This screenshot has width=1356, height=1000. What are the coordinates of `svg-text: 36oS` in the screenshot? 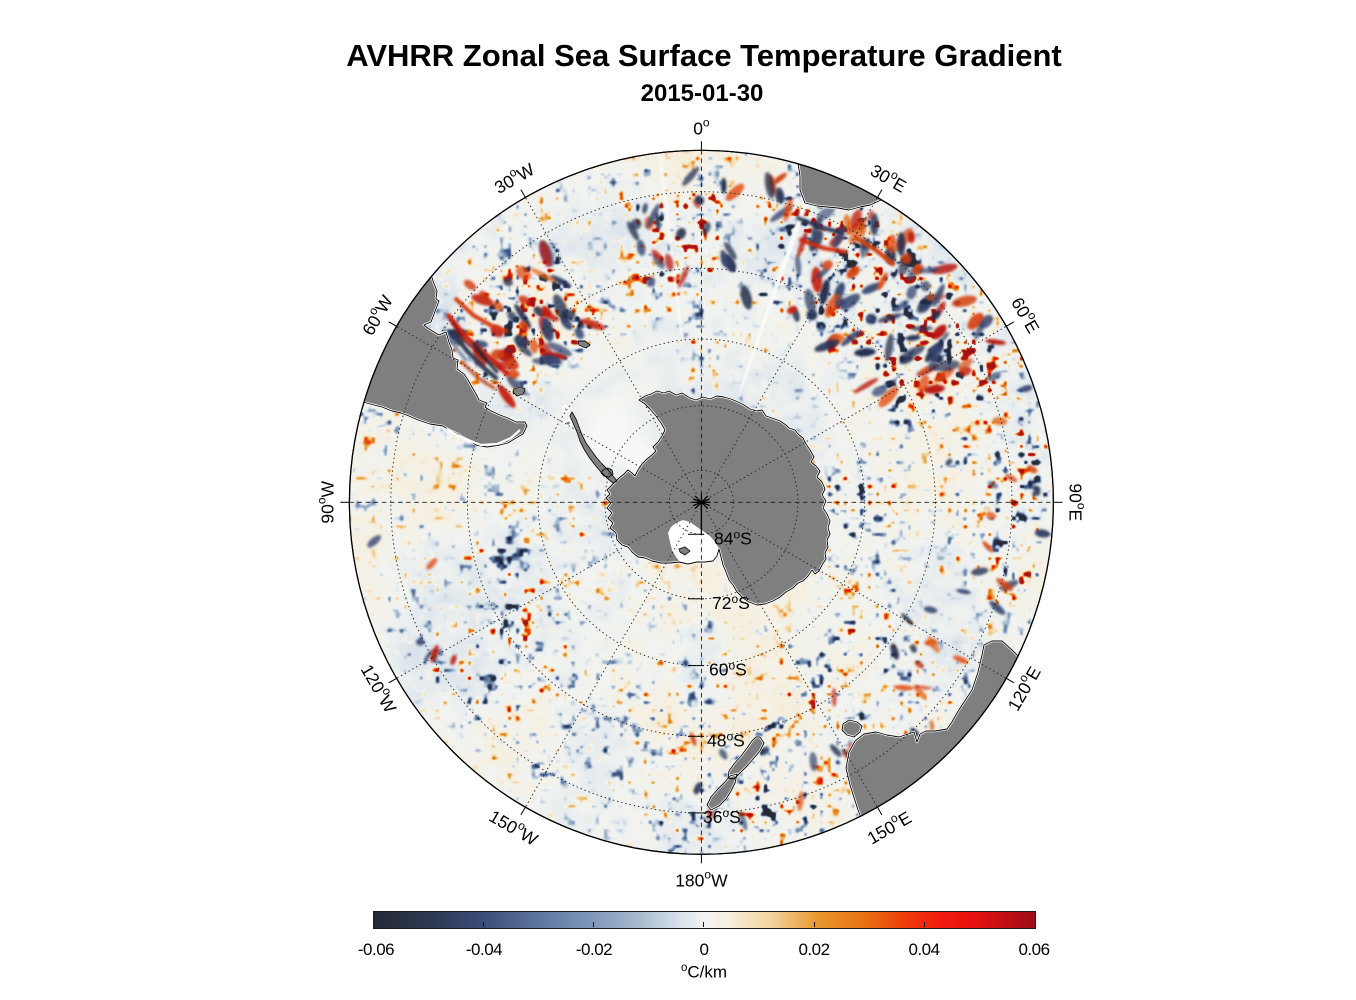 It's located at (722, 816).